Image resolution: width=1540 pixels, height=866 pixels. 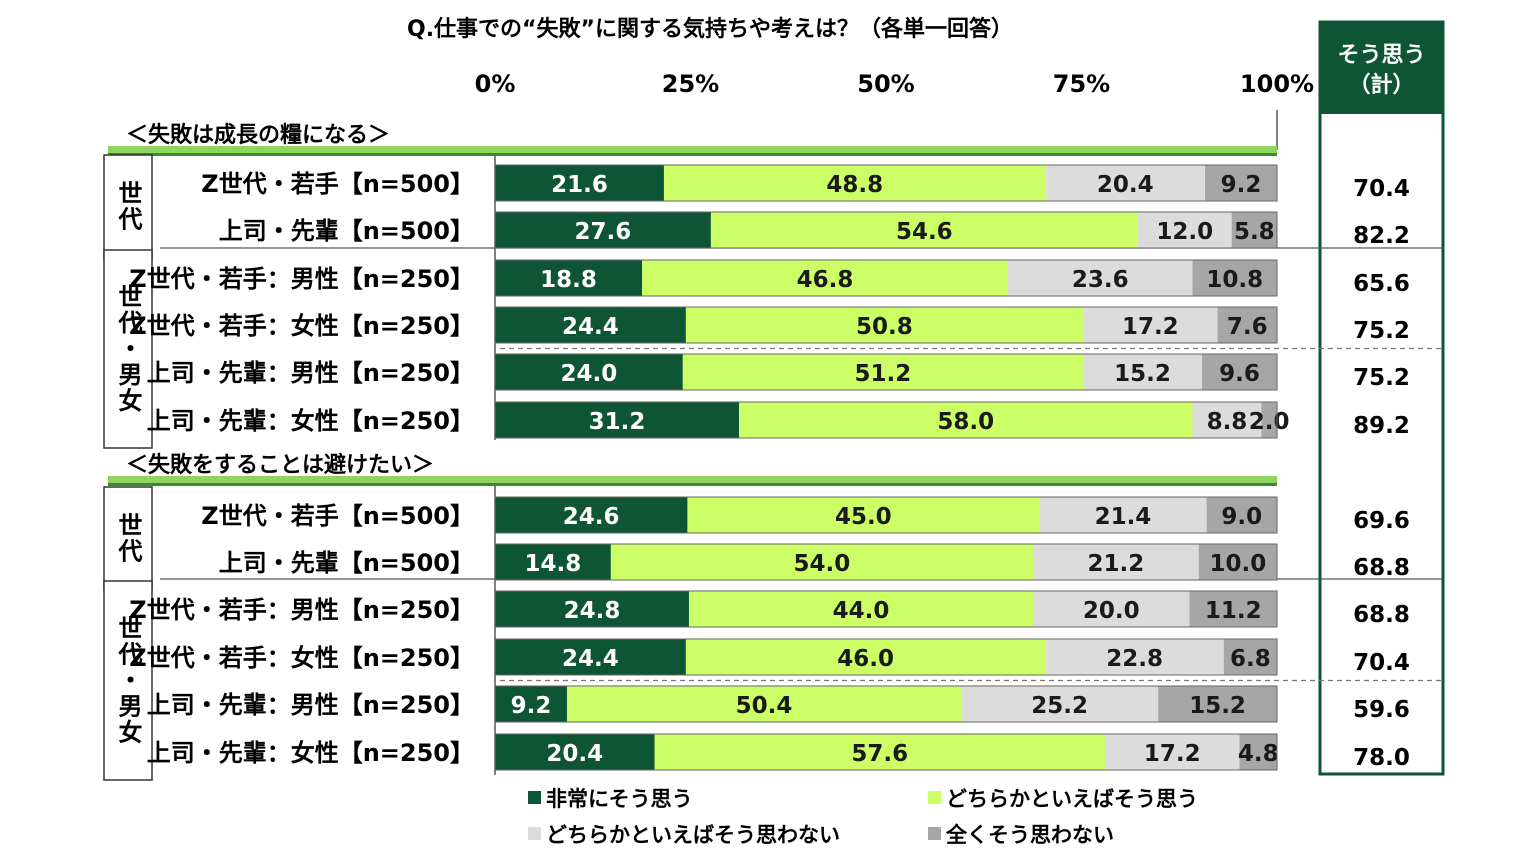 What do you see at coordinates (1029, 835) in the screenshot?
I see `legend-label: 全くそう思わない` at bounding box center [1029, 835].